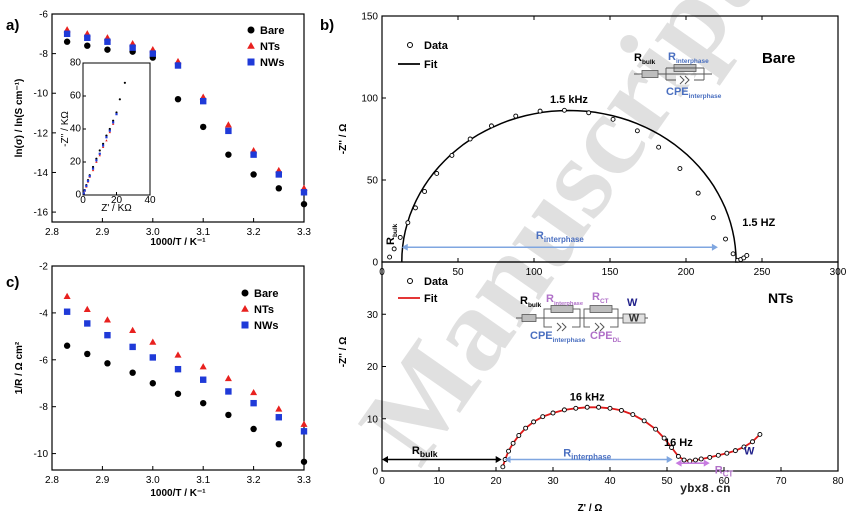 This screenshot has width=858, height=518. Describe the element at coordinates (41, 454) in the screenshot. I see `y-tick-label: -10` at that location.